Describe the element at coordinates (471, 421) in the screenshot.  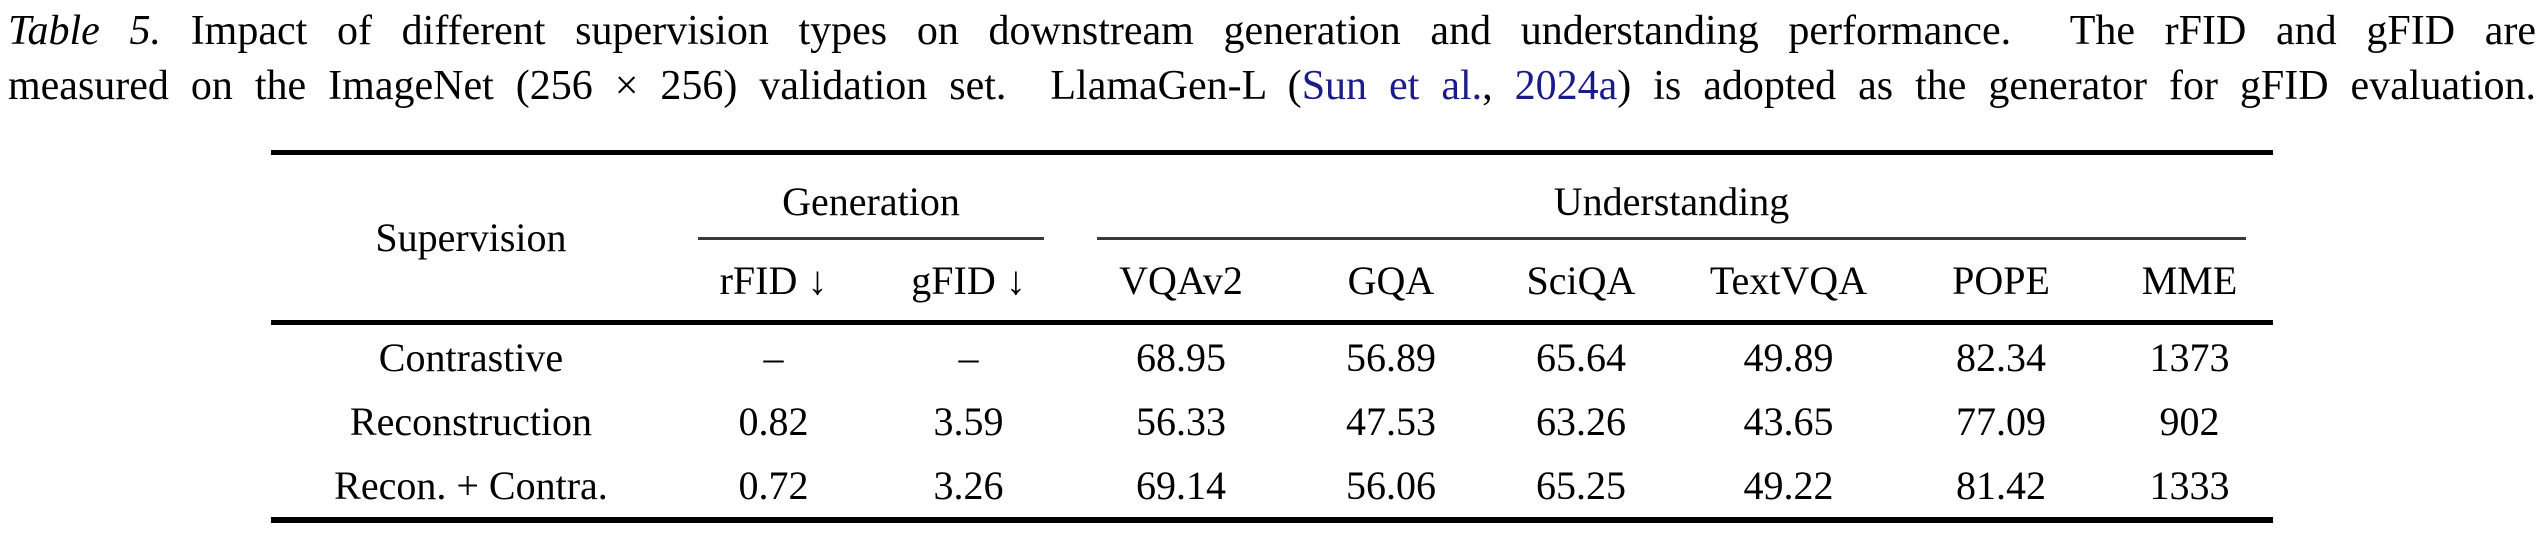
I see `row-label-reconstruction: Reconstruction` at that location.